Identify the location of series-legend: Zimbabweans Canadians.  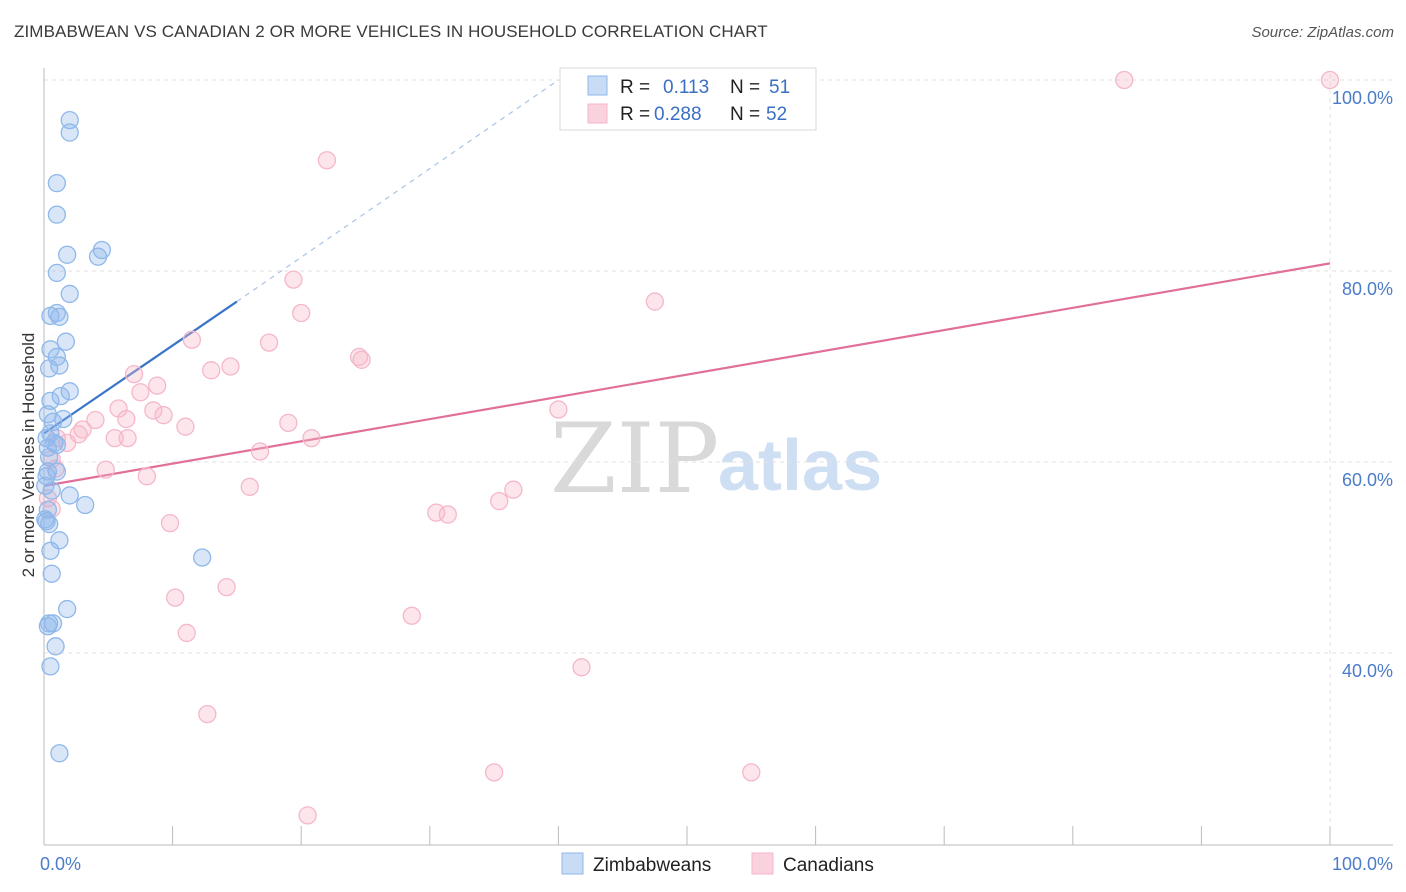
(717, 864).